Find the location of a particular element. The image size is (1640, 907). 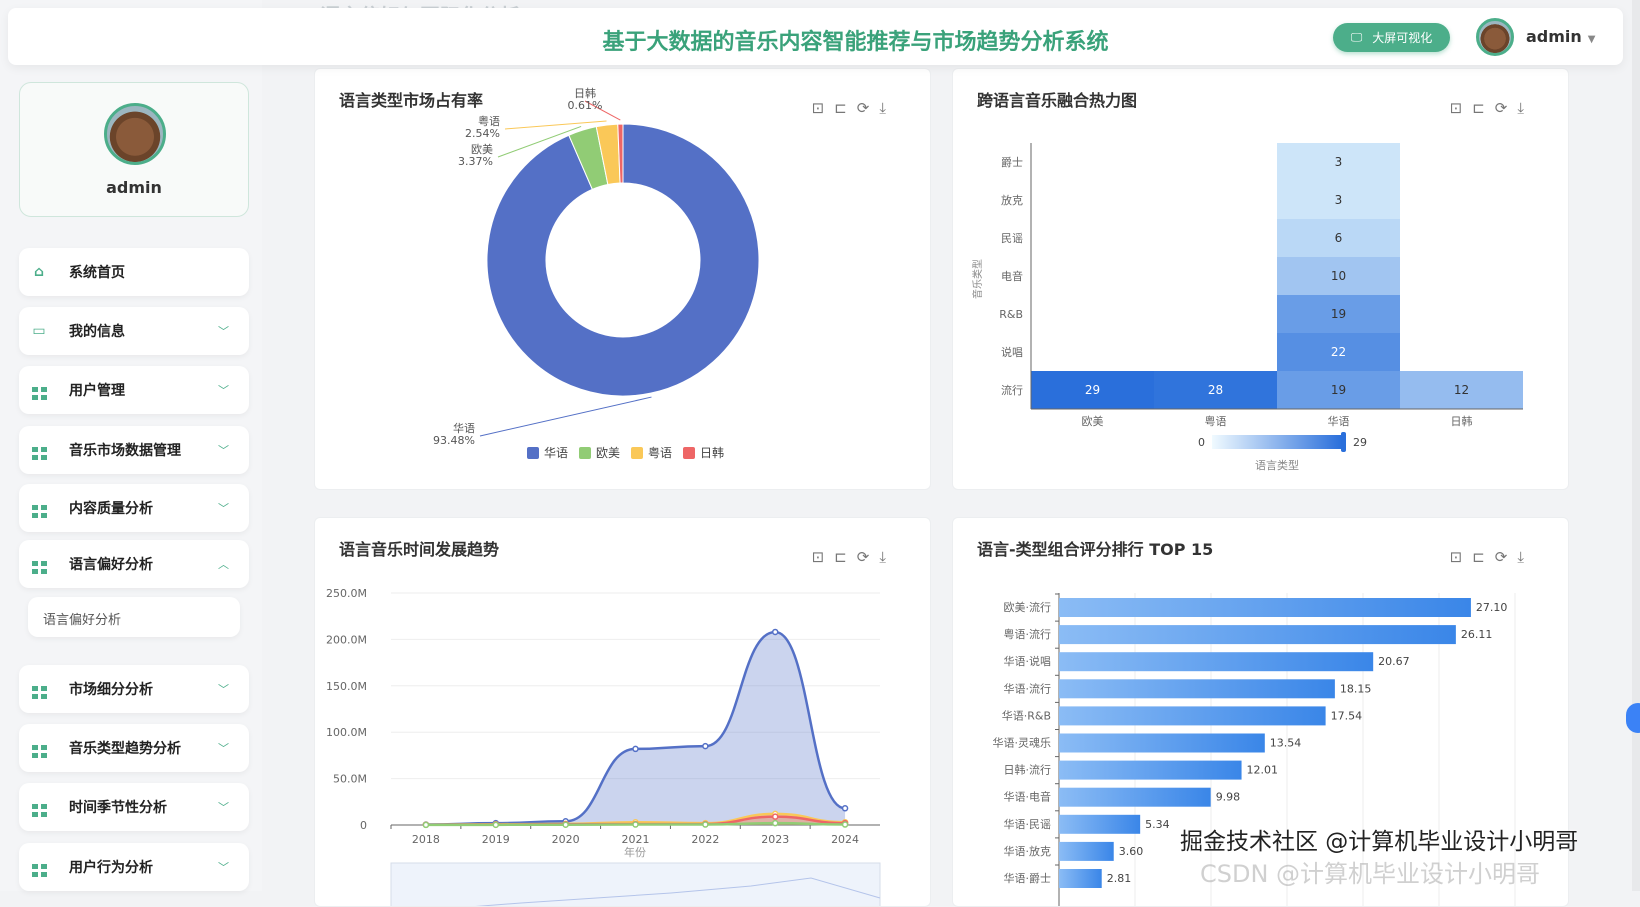

sidebar-item-label: 用户管理 is located at coordinates (97, 391).